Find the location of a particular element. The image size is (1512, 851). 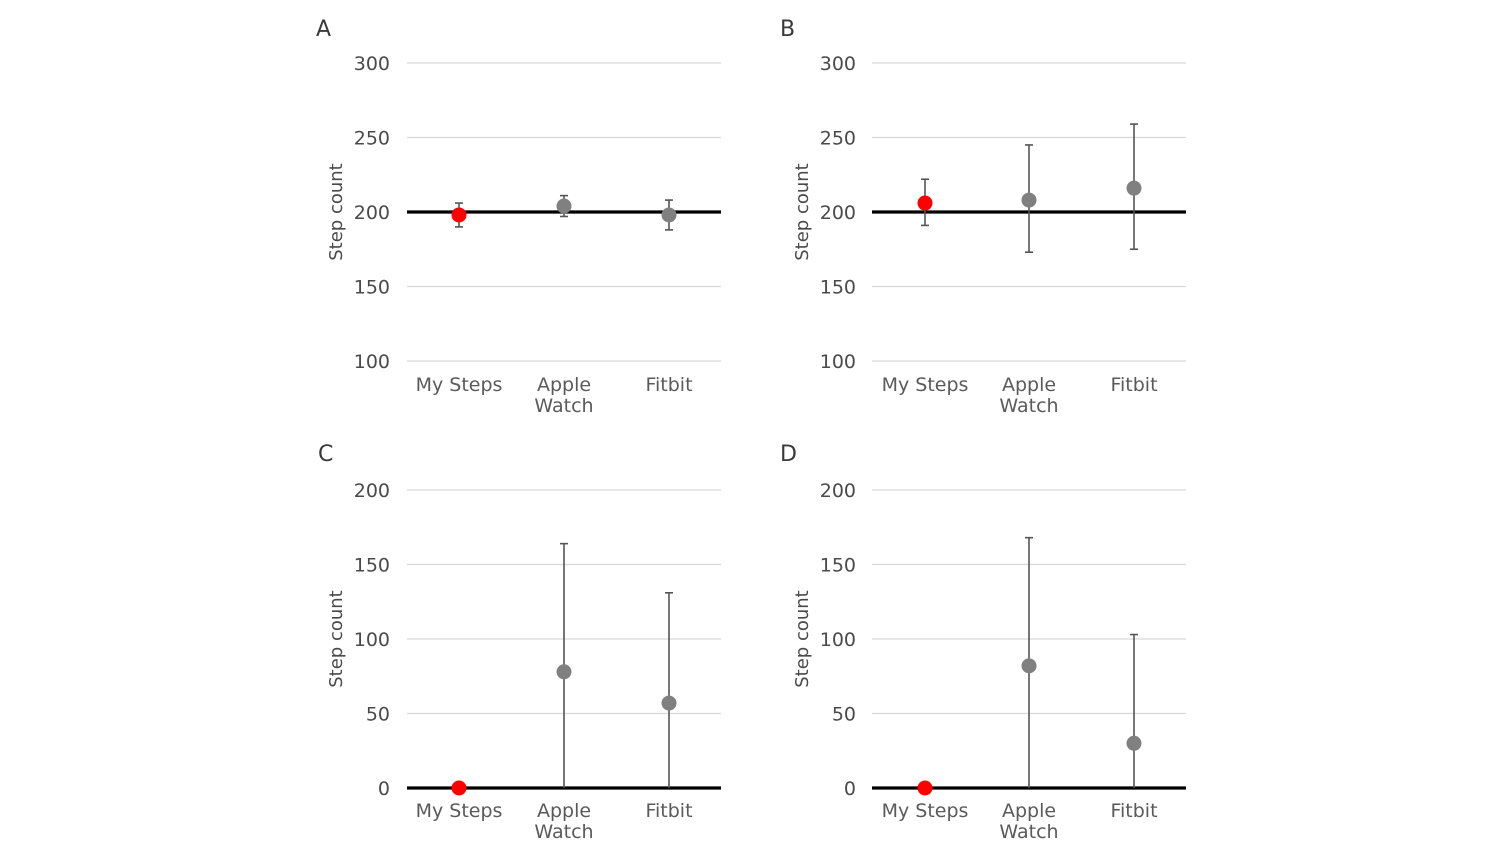

panel-letter: A is located at coordinates (323, 29).